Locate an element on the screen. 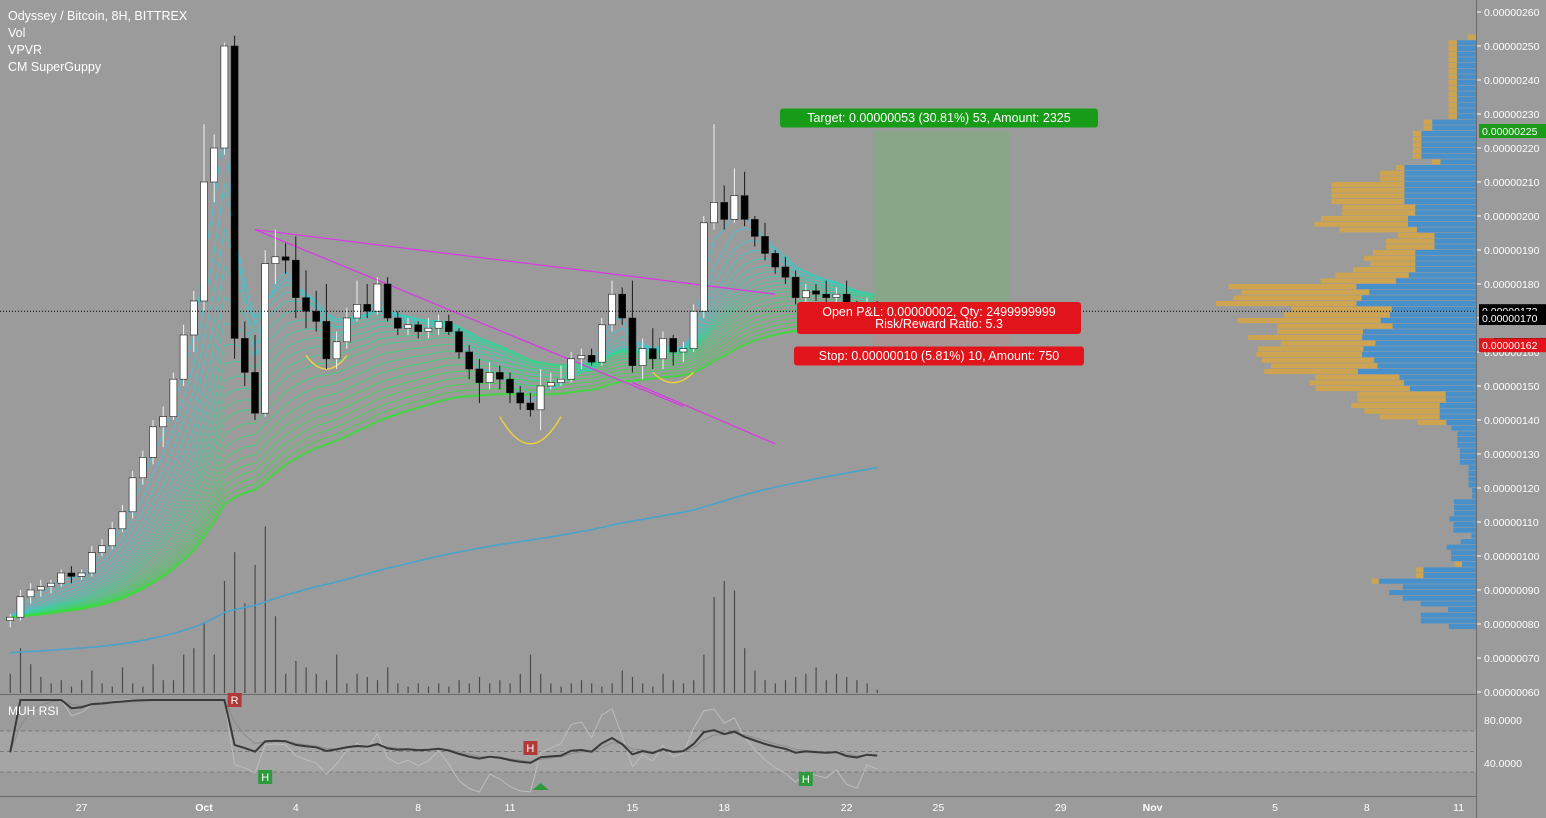 Image resolution: width=1546 pixels, height=818 pixels. legend-indicator-vpvr: VPVR is located at coordinates (25, 50).